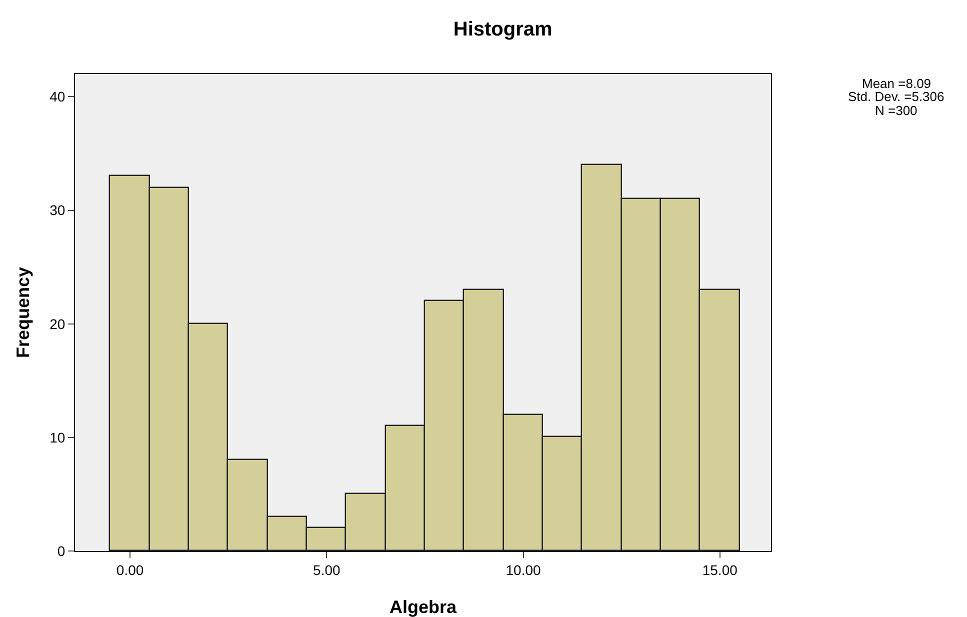 The height and width of the screenshot is (617, 967). Describe the element at coordinates (58, 210) in the screenshot. I see `y-tick-label: 30` at that location.